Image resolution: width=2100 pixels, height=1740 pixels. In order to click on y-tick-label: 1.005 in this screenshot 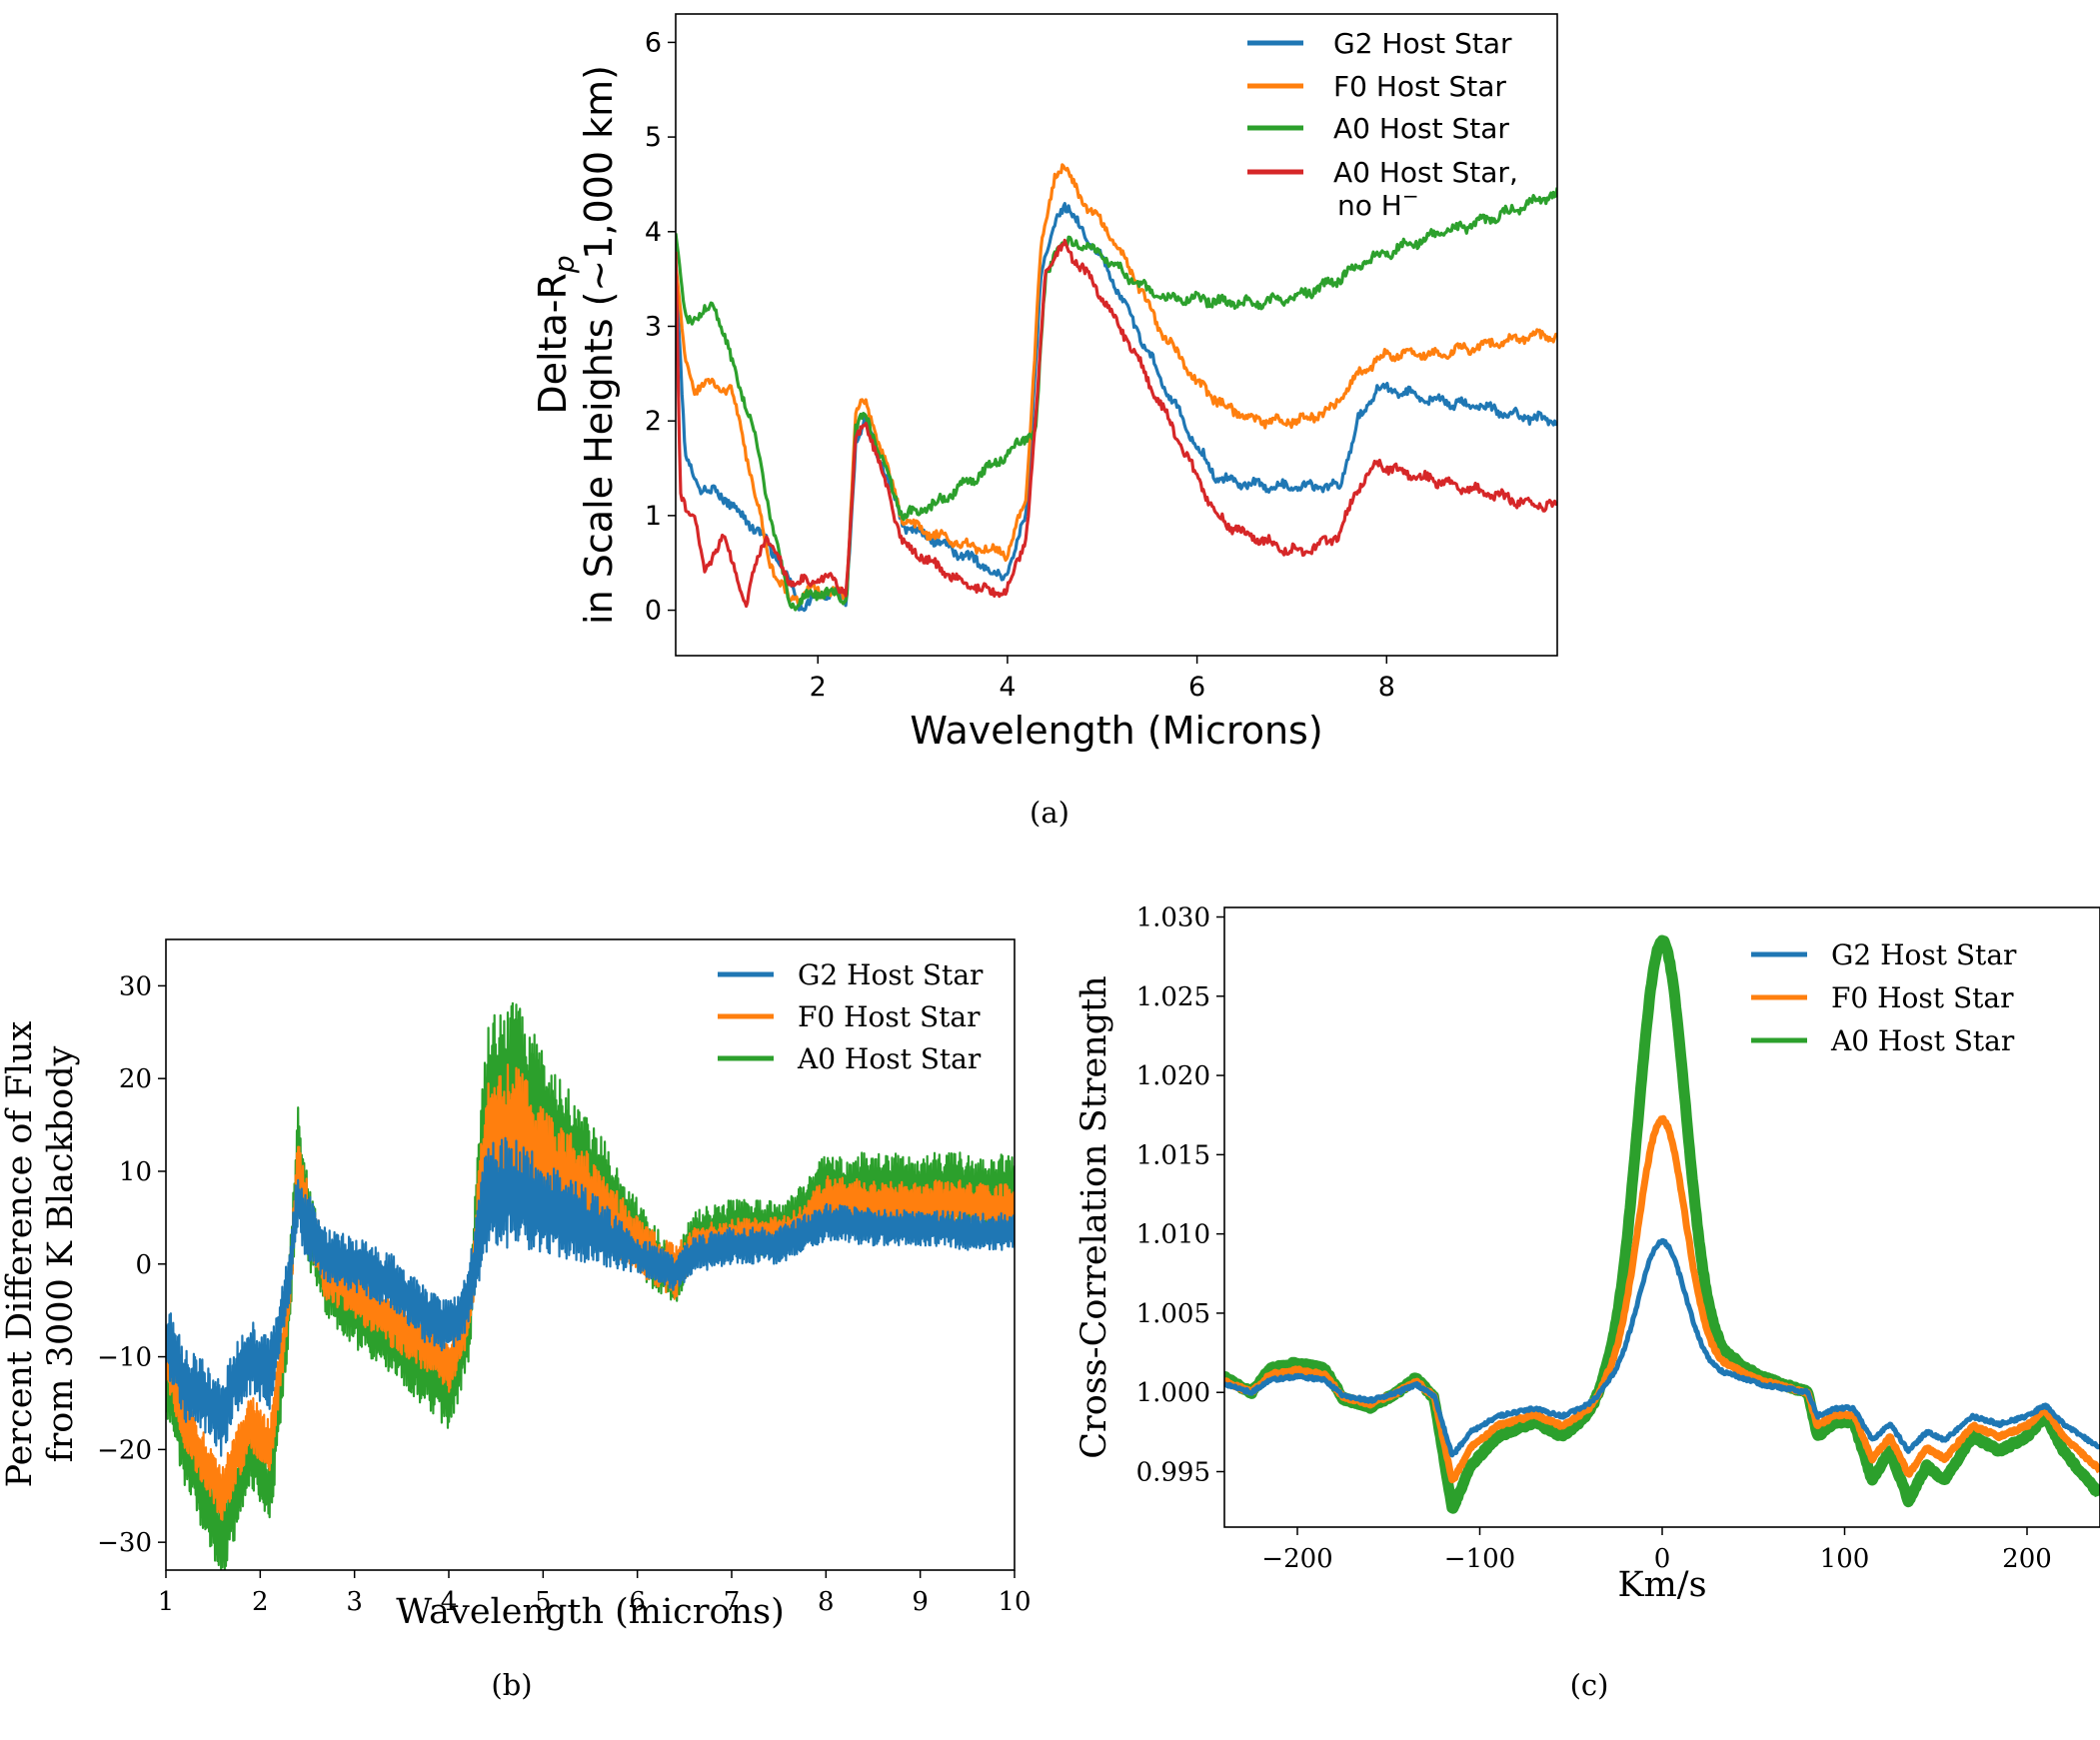, I will do `click(1173, 1314)`.